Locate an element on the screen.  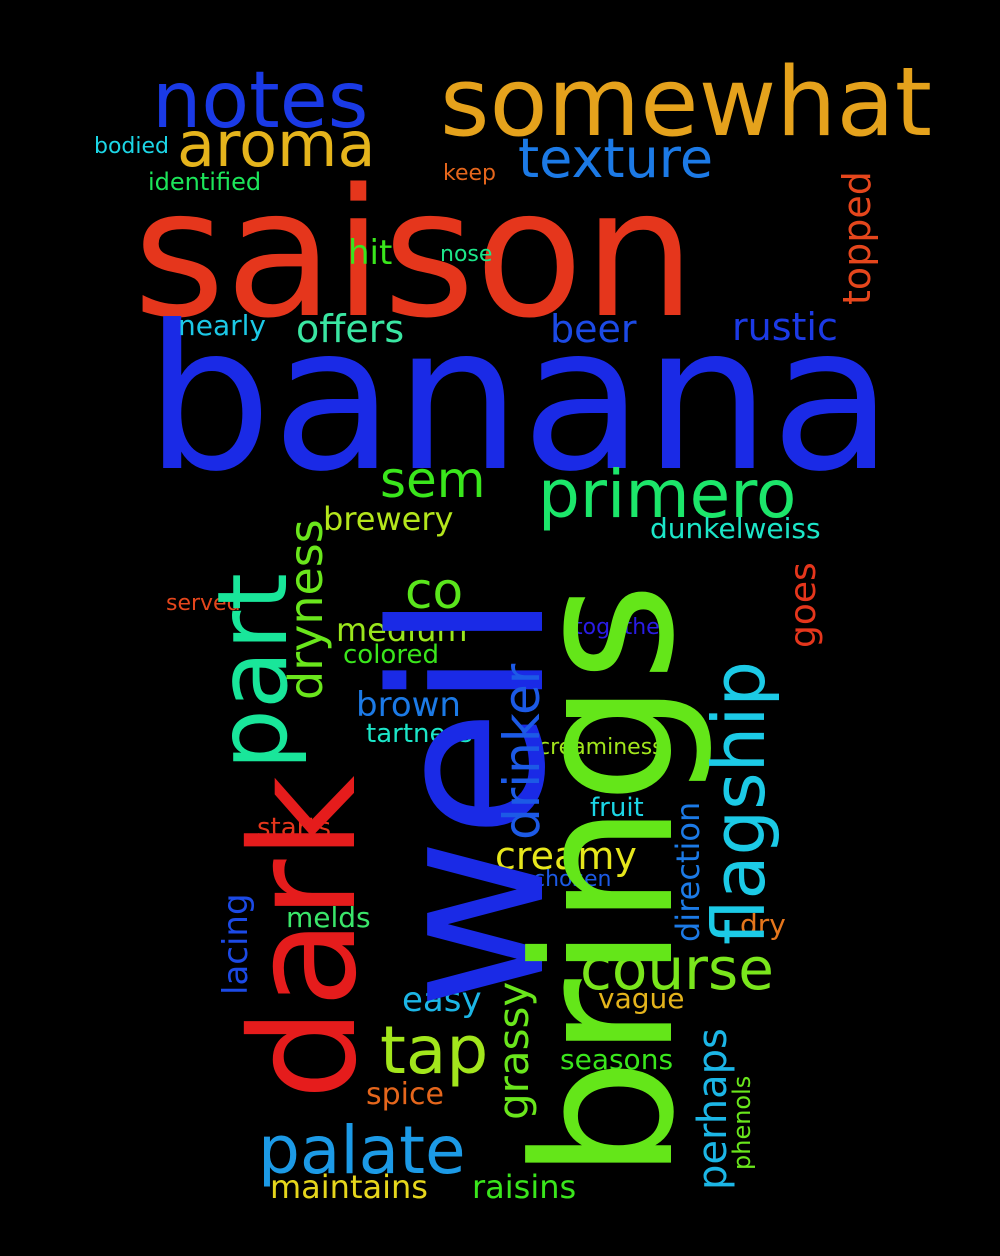
word-seasons: seasons is located at coordinates (617, 1059).